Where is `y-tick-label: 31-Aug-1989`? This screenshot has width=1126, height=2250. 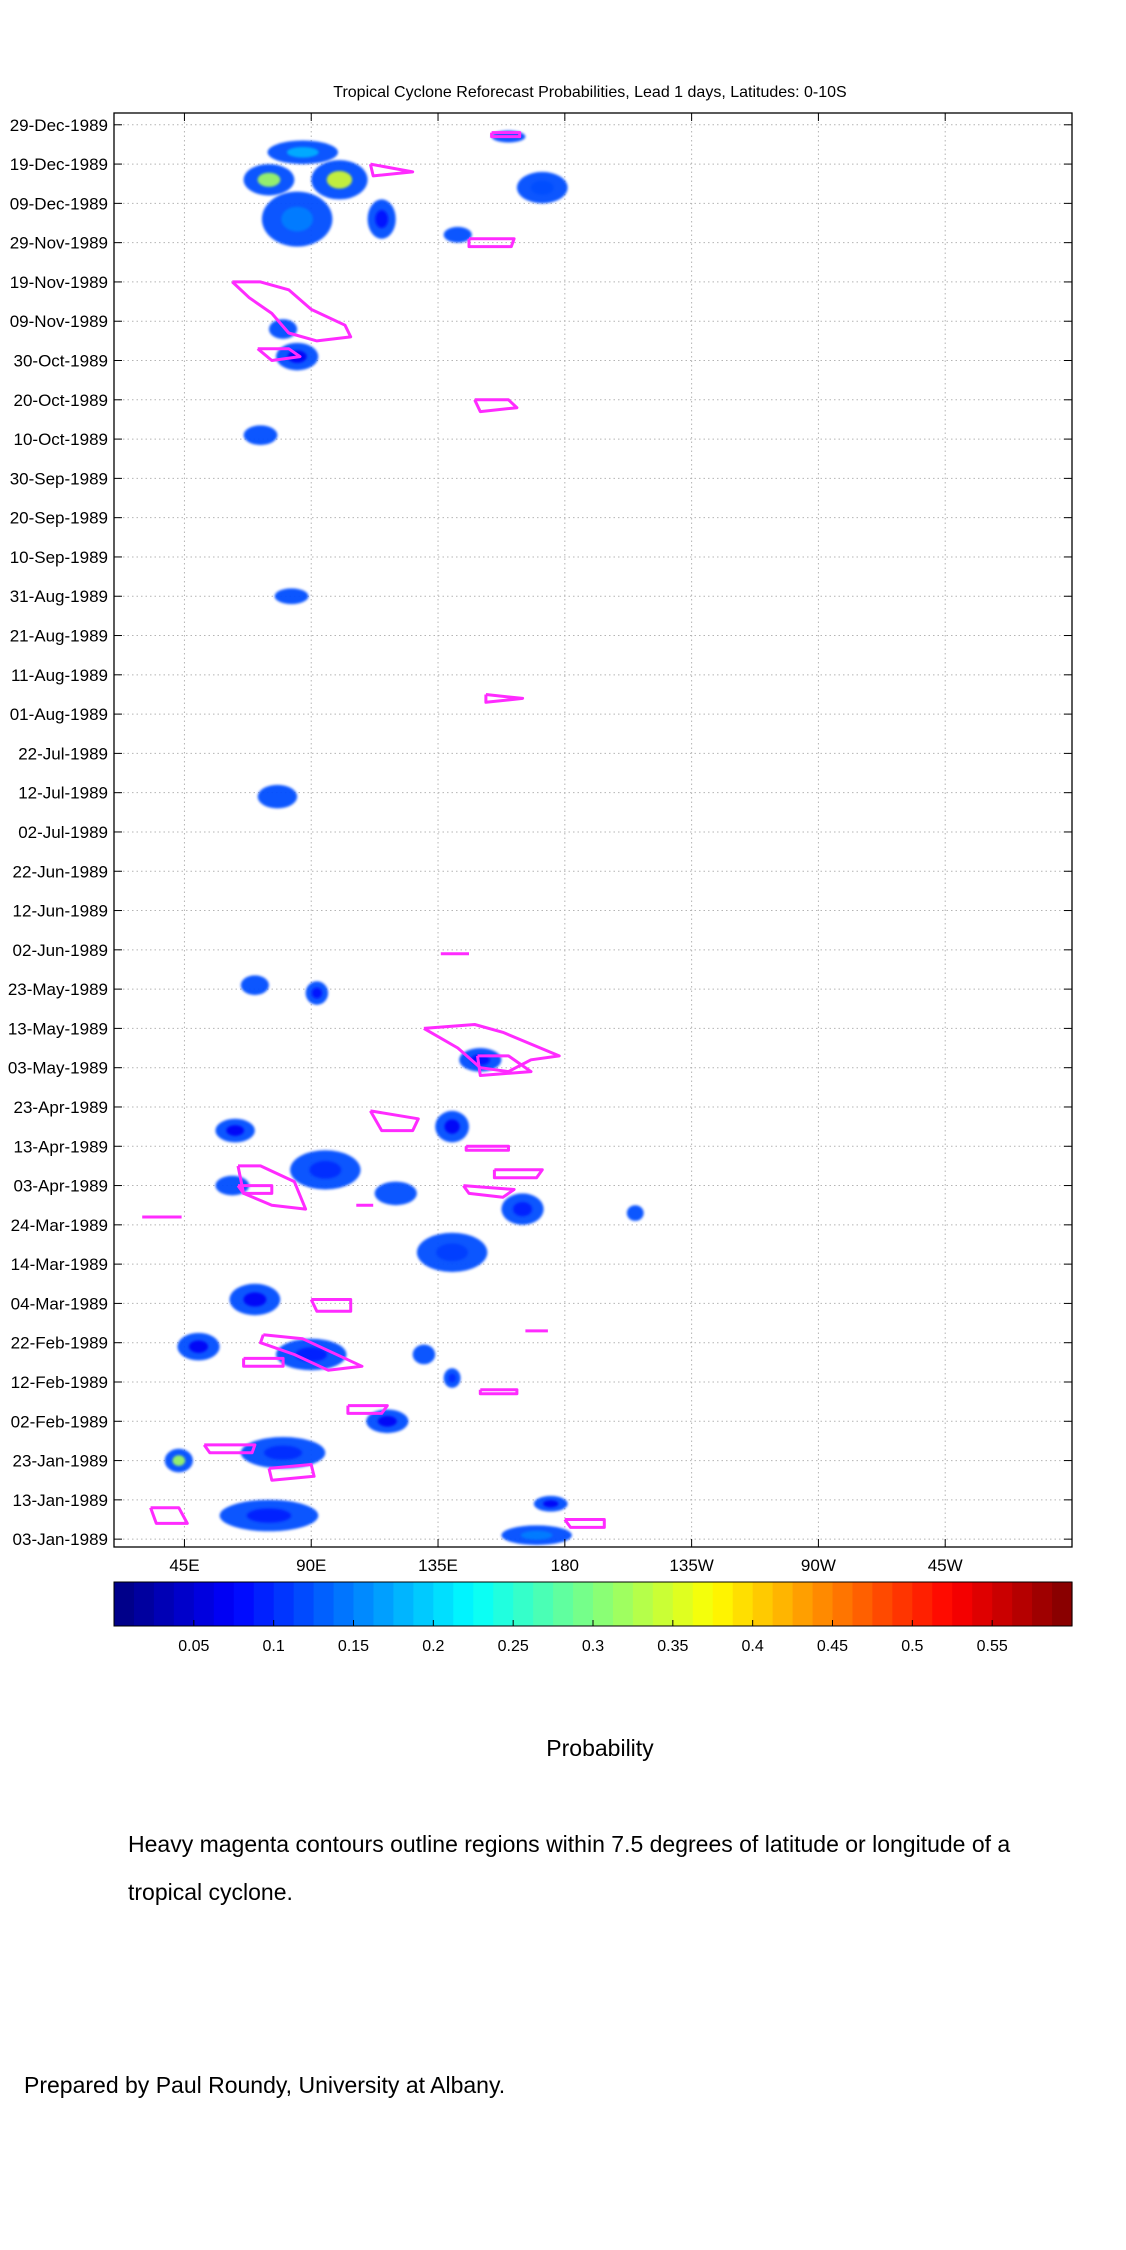 y-tick-label: 31-Aug-1989 is located at coordinates (59, 596).